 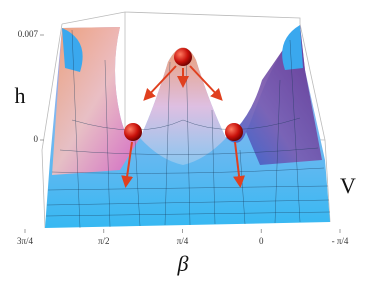 I want to click on balls, so click(x=183, y=94).